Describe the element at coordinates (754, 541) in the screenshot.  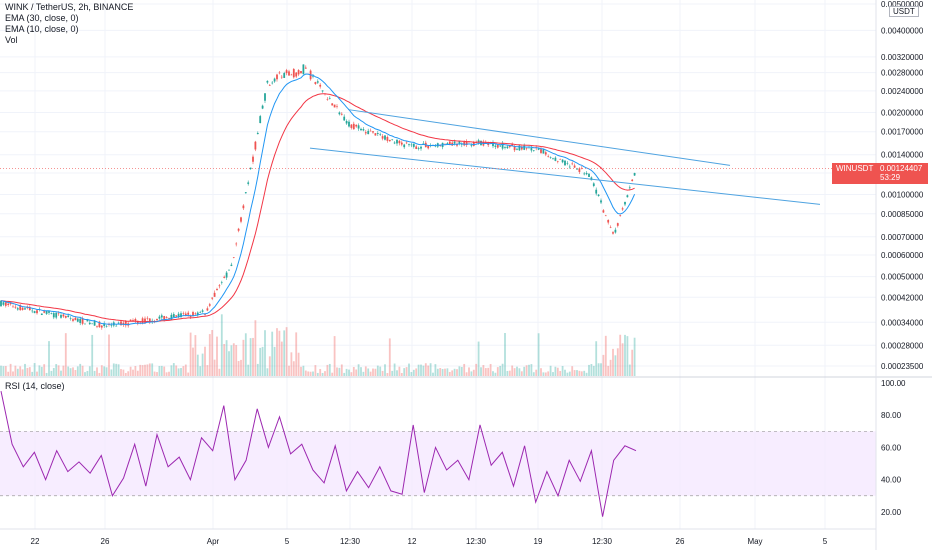
I see `time-tick-label: May` at that location.